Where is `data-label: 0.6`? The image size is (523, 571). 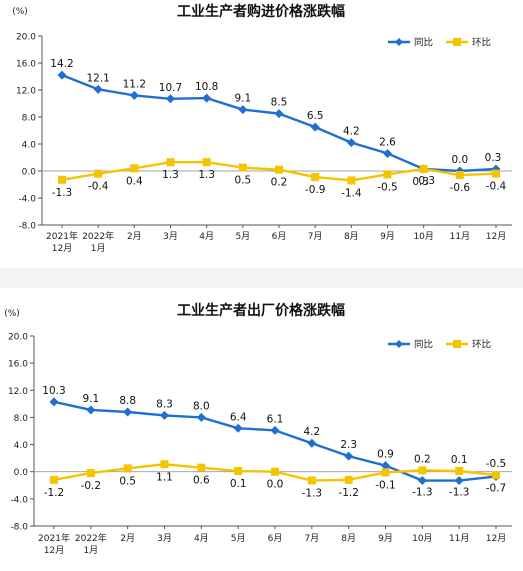 data-label: 0.6 is located at coordinates (201, 481).